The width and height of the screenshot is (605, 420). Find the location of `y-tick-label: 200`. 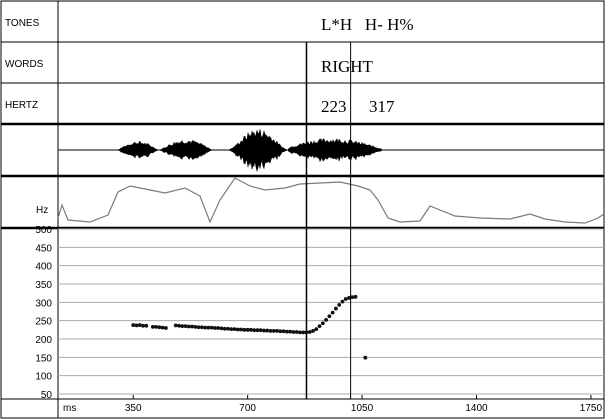

y-tick-label: 200 is located at coordinates (43, 340).